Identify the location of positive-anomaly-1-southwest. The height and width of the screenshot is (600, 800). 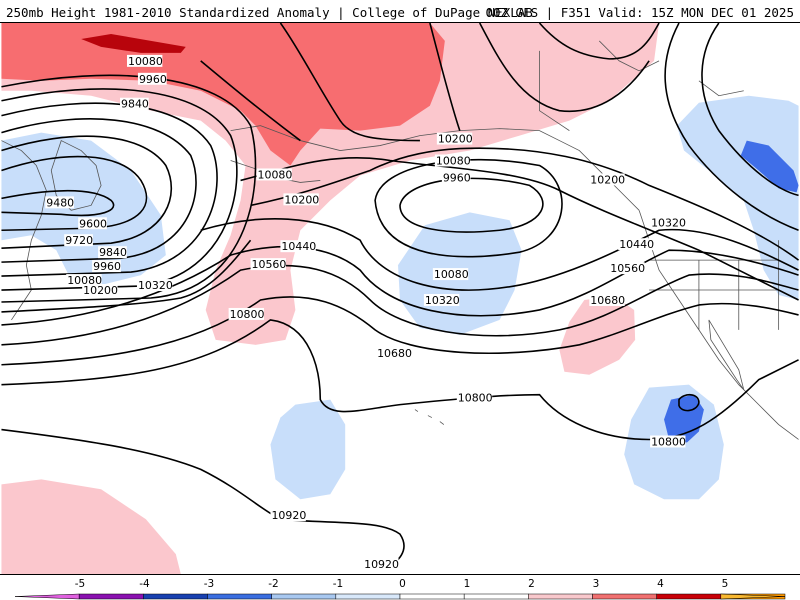
(91, 526).